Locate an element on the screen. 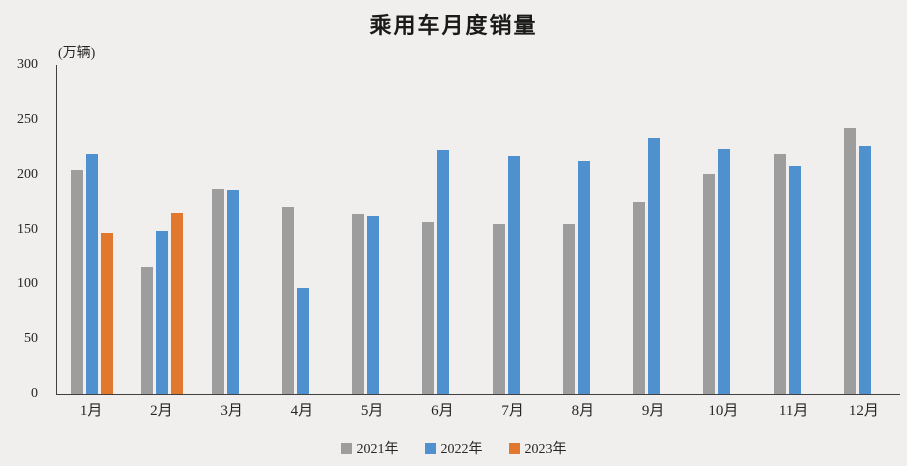  x-tick-label-10月: 10月 is located at coordinates (723, 411).